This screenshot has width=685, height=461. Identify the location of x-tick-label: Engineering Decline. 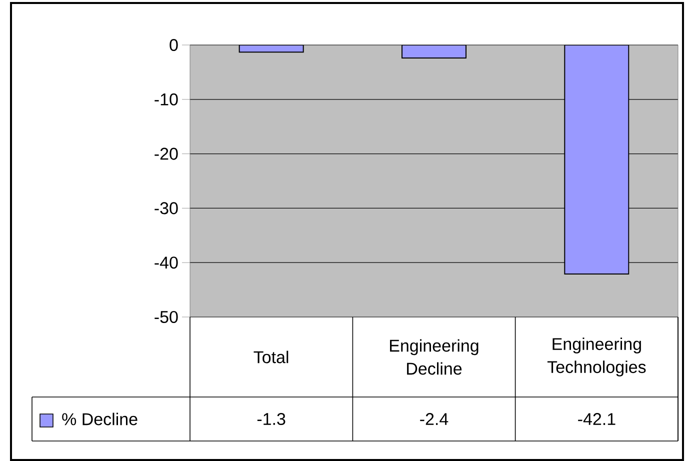
(434, 357).